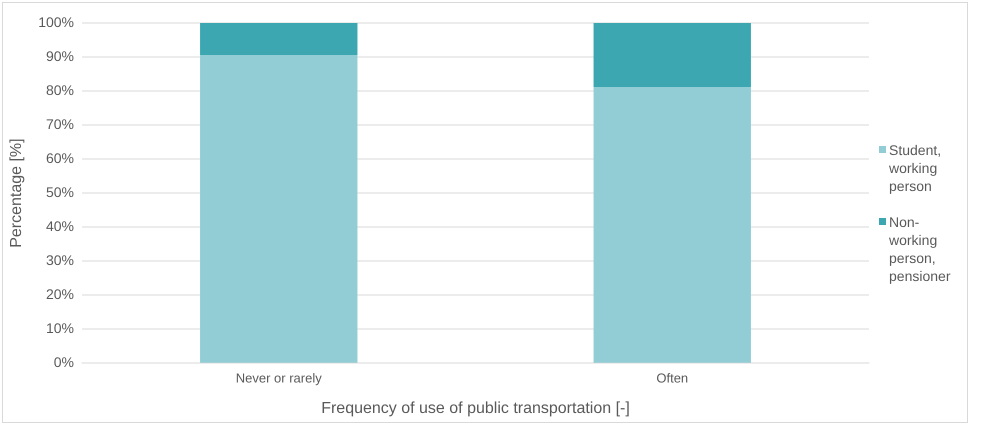 The width and height of the screenshot is (982, 437). Describe the element at coordinates (60, 328) in the screenshot. I see `y-tick-label: 10%` at that location.